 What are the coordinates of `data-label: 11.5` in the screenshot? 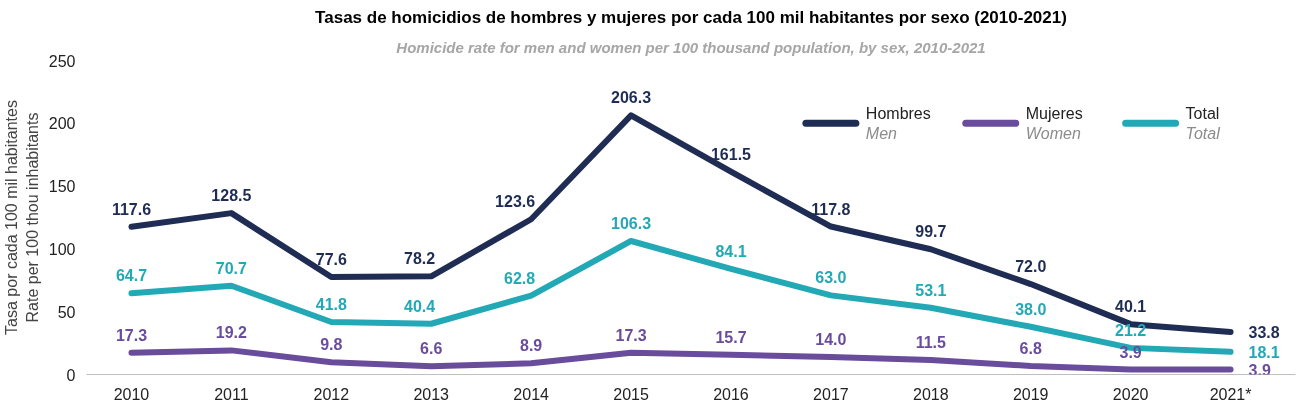 It's located at (931, 343).